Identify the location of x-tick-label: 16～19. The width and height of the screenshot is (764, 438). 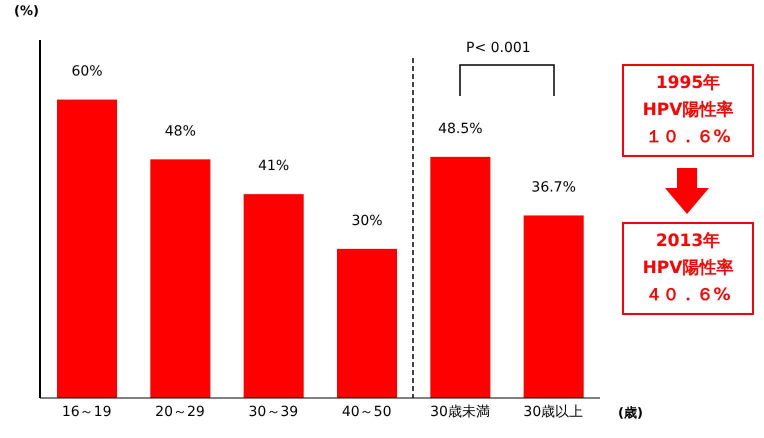
(87, 412).